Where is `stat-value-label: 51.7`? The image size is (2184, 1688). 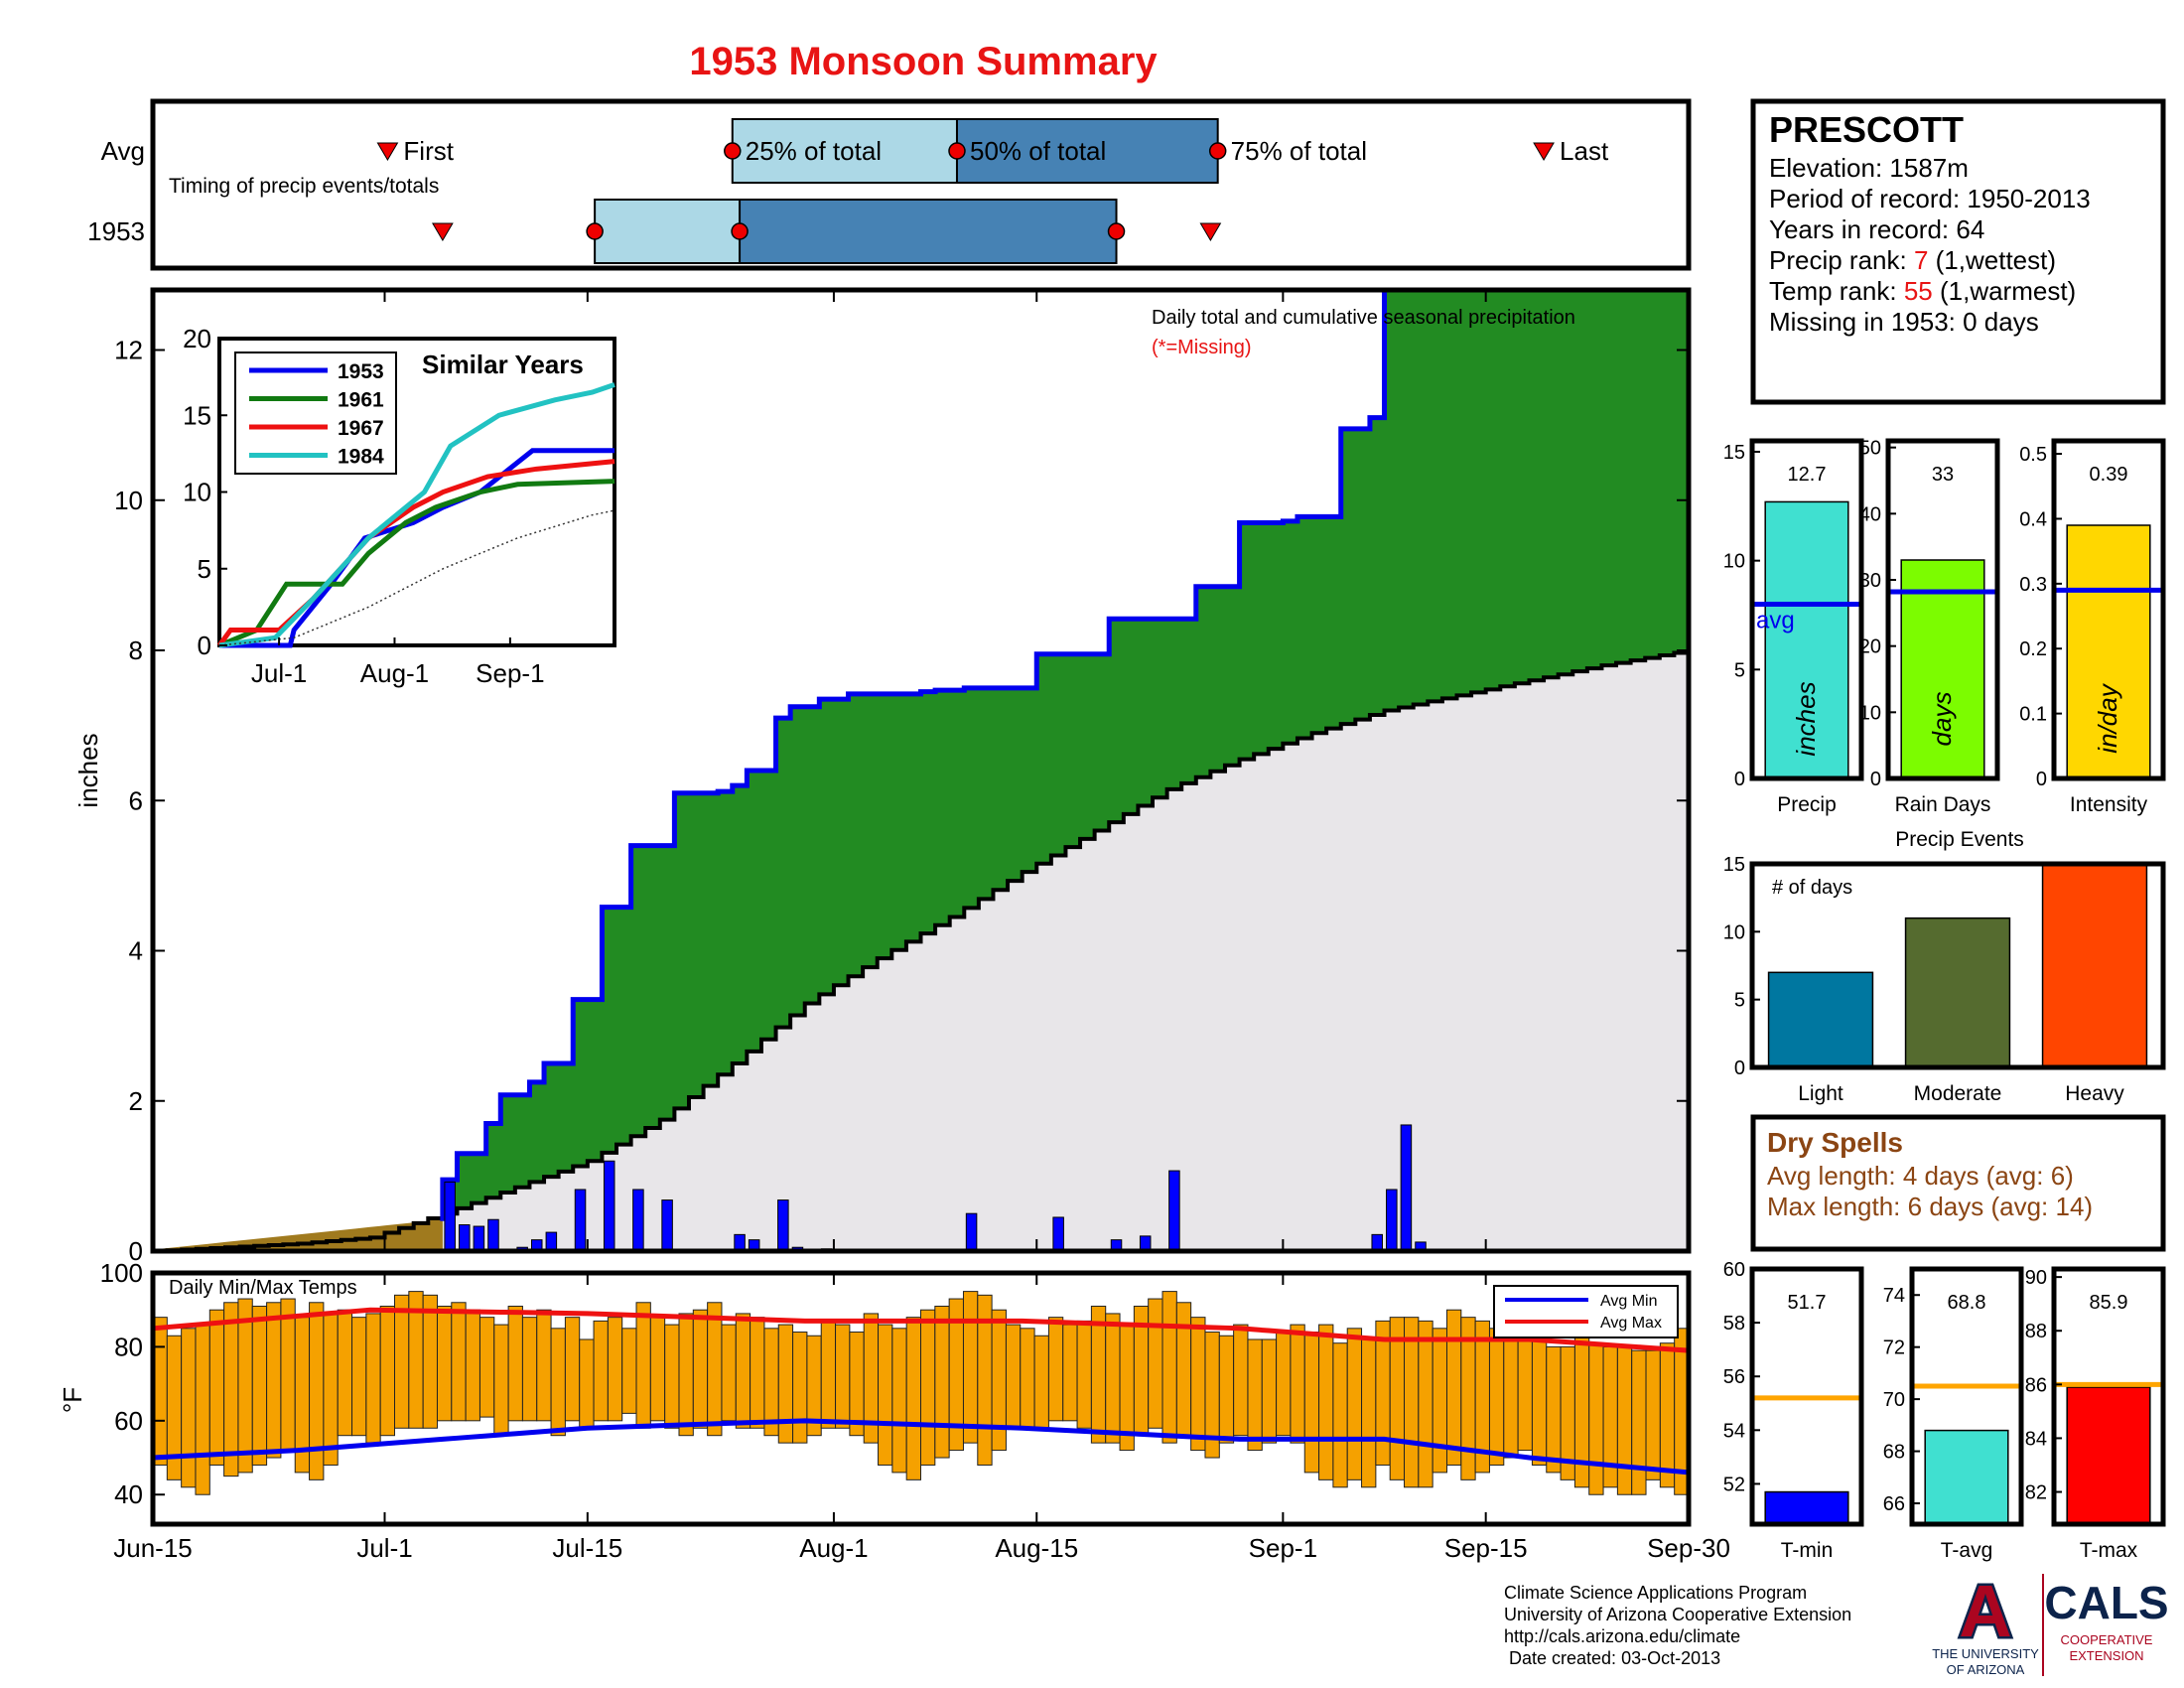 stat-value-label: 51.7 is located at coordinates (1807, 1303).